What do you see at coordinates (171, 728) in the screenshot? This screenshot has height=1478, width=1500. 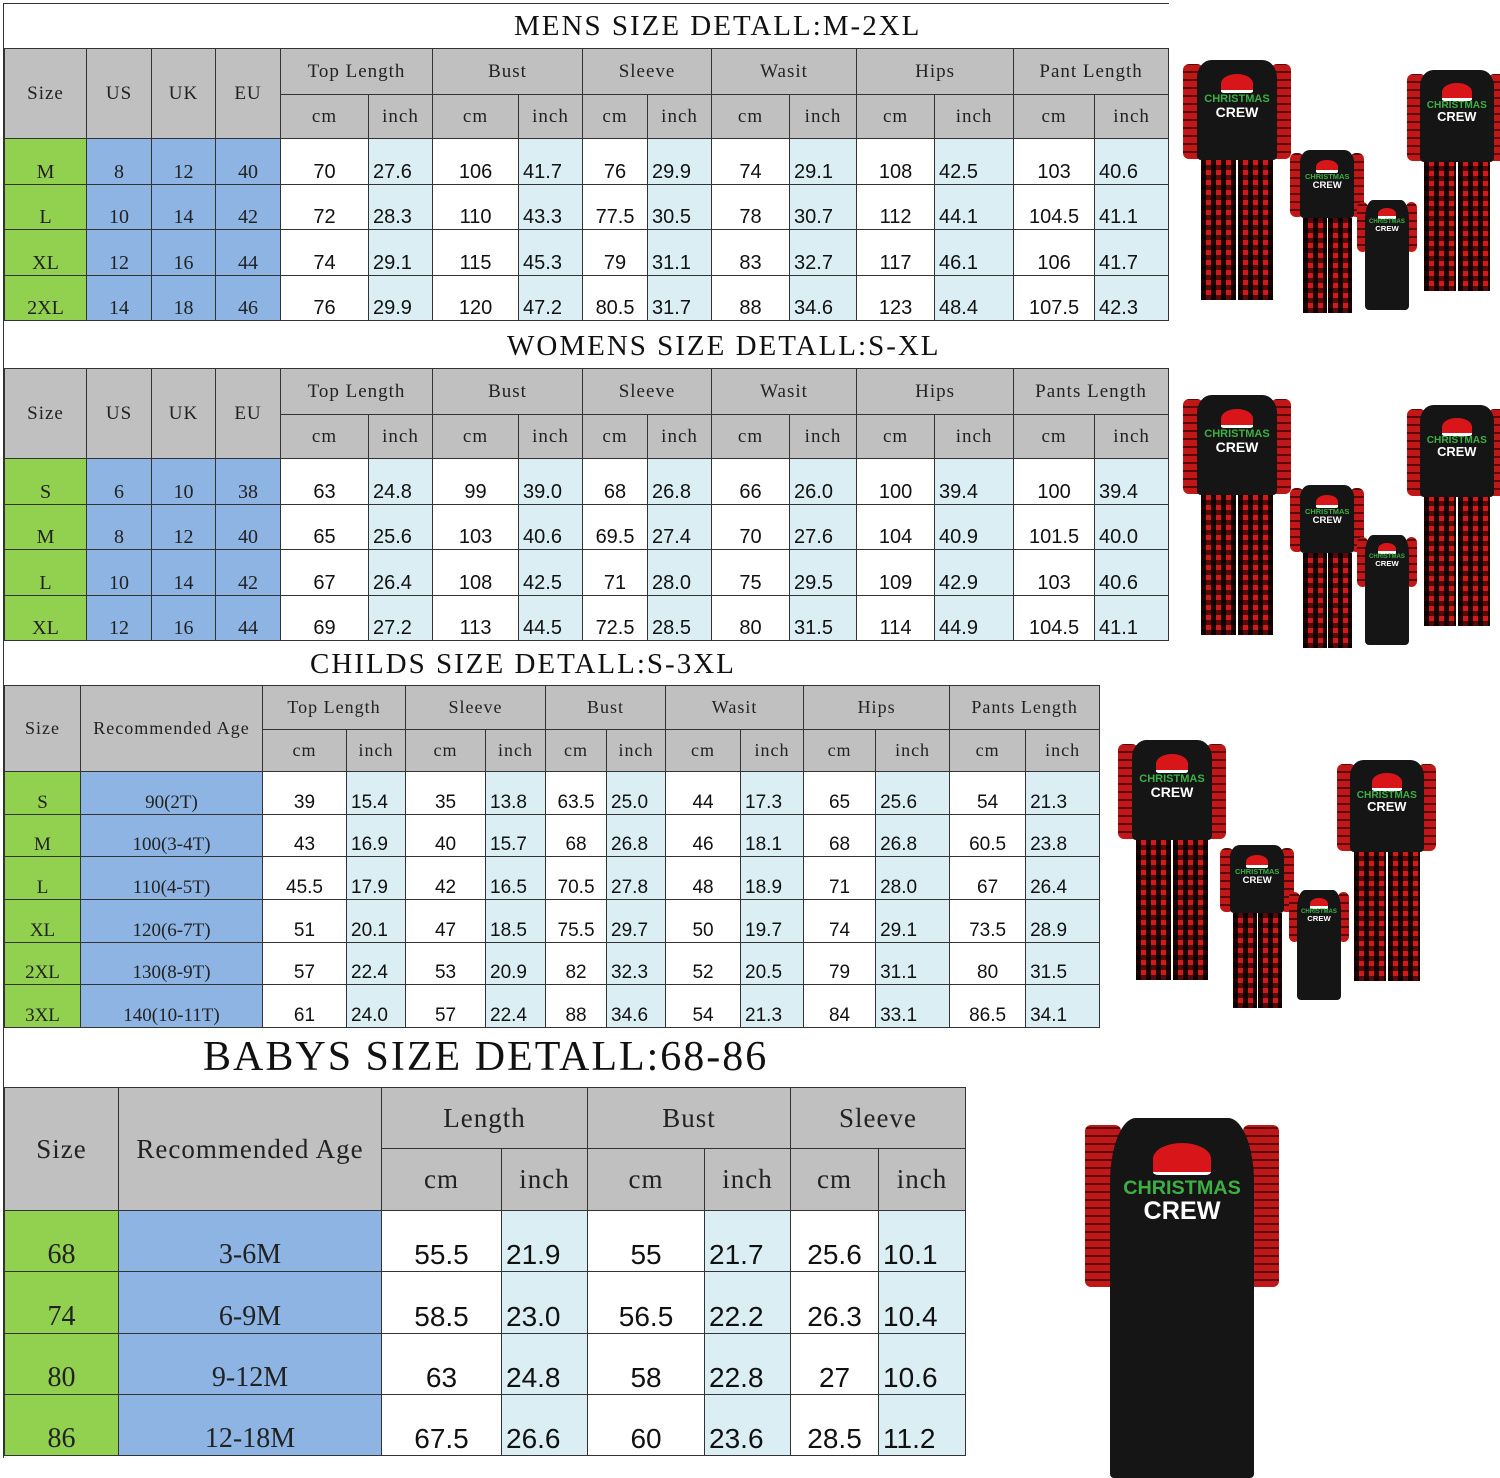 I see `column-header: Recommended Age` at bounding box center [171, 728].